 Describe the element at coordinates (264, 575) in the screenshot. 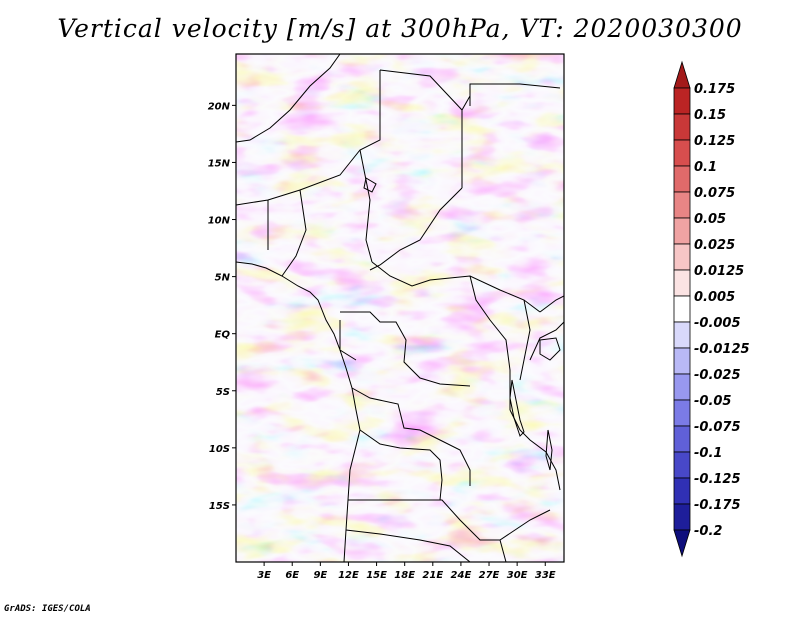

I see `lon-tick-label: 3E` at that location.